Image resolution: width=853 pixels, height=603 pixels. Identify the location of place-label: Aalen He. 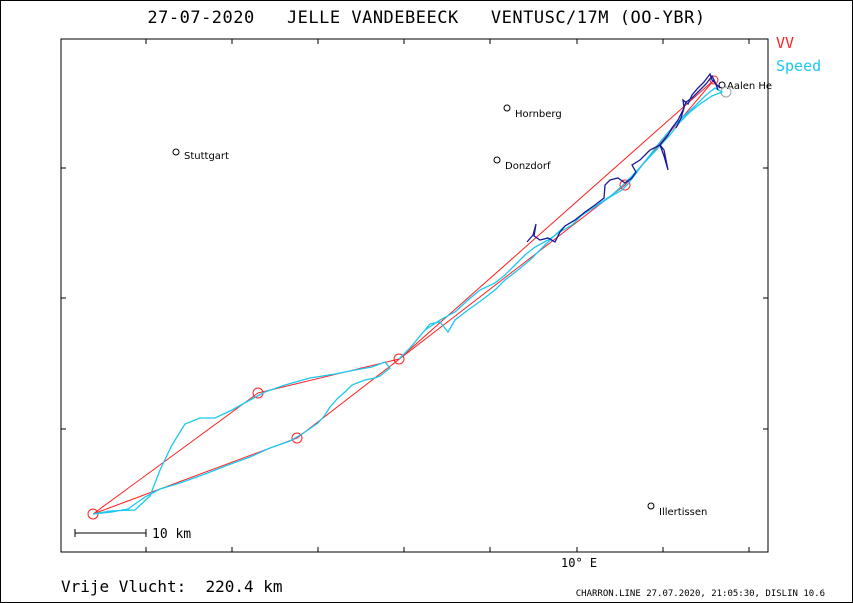
(749, 86).